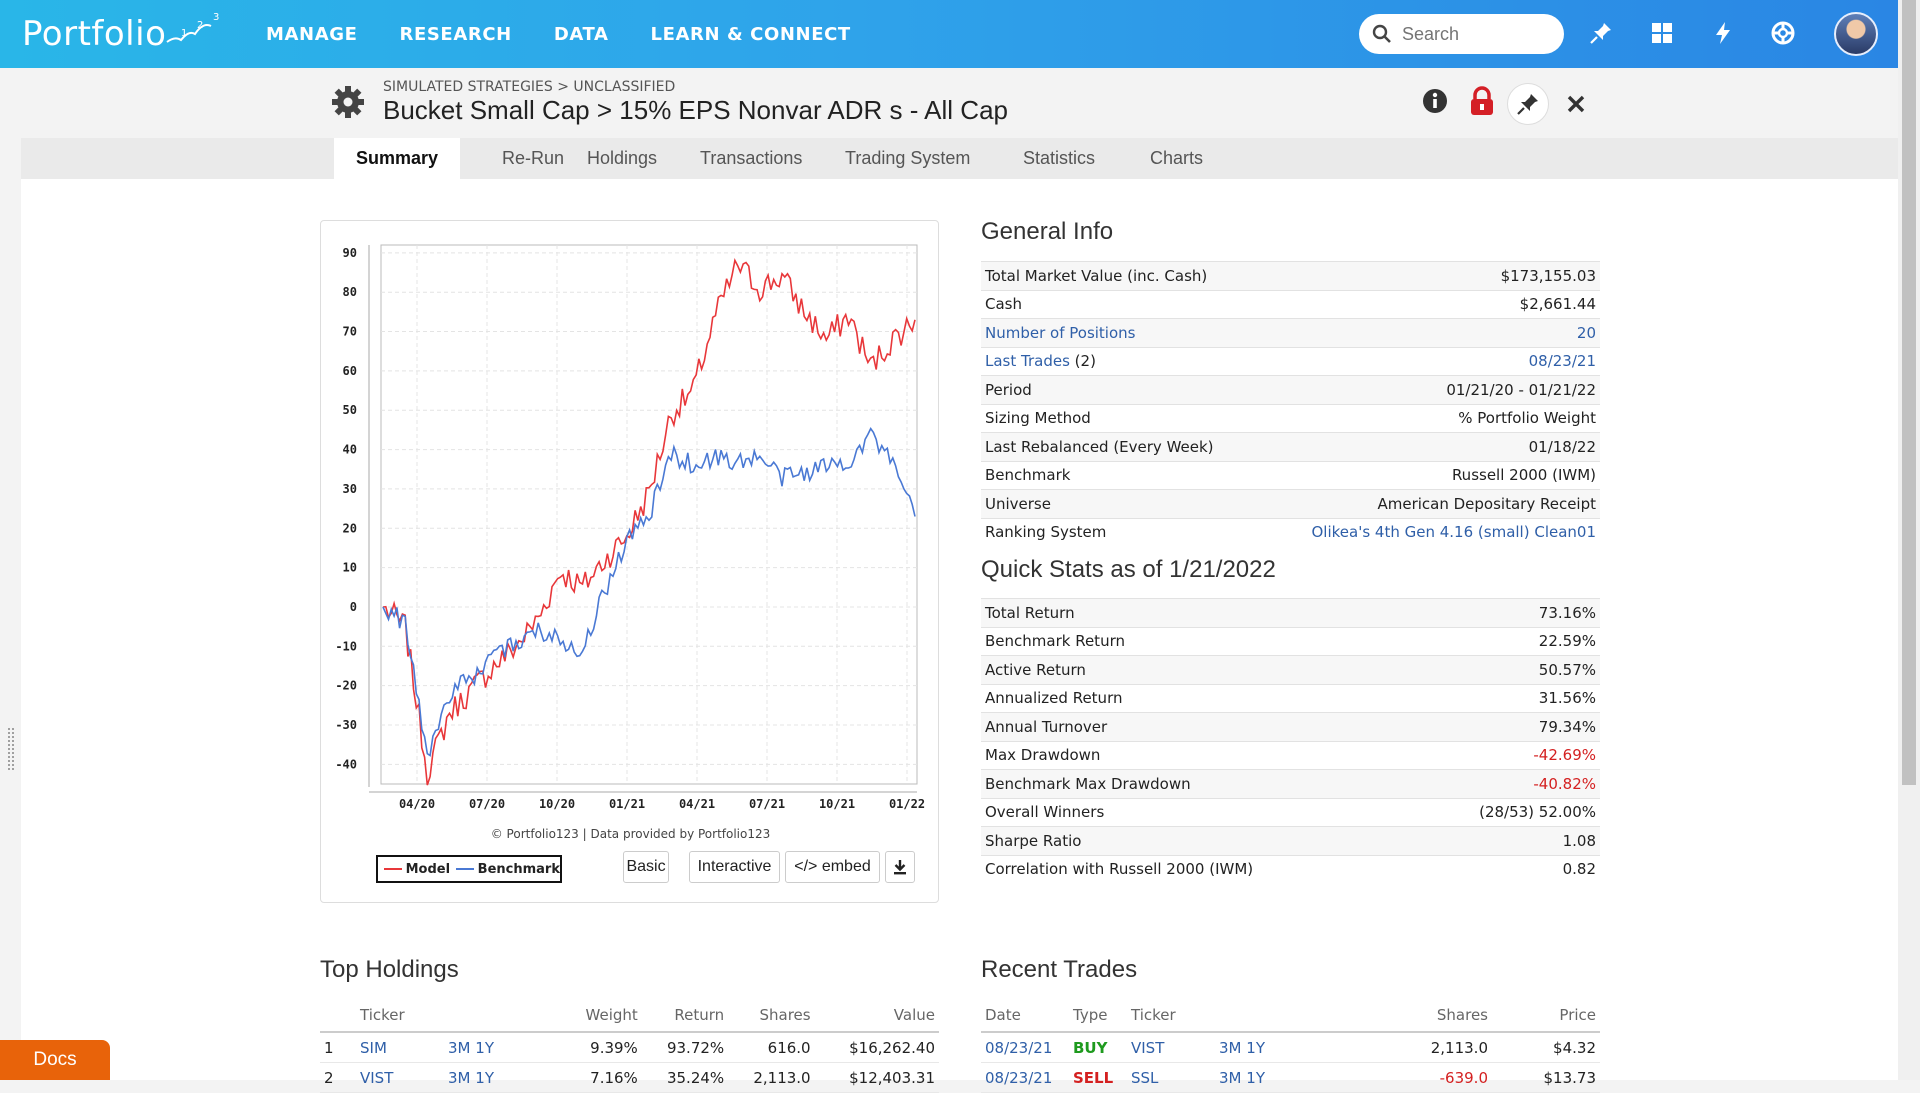 Image resolution: width=1920 pixels, height=1093 pixels. I want to click on row-label-text: Number of Positions, so click(1060, 332).